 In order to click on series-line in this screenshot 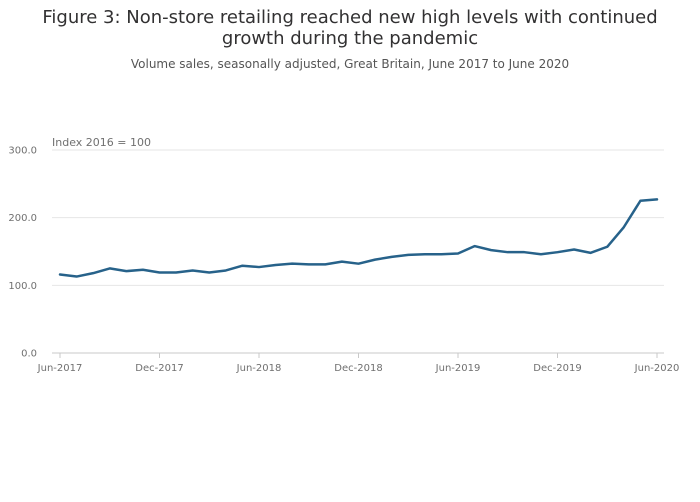, I will do `click(358, 238)`.